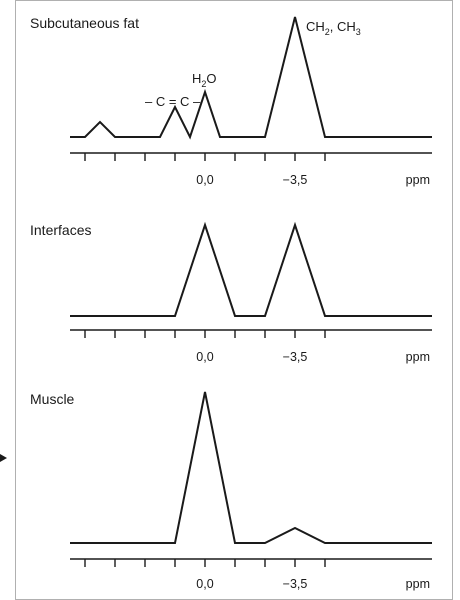 This screenshot has width=460, height=600. I want to click on label-subscript: 3, so click(358, 32).